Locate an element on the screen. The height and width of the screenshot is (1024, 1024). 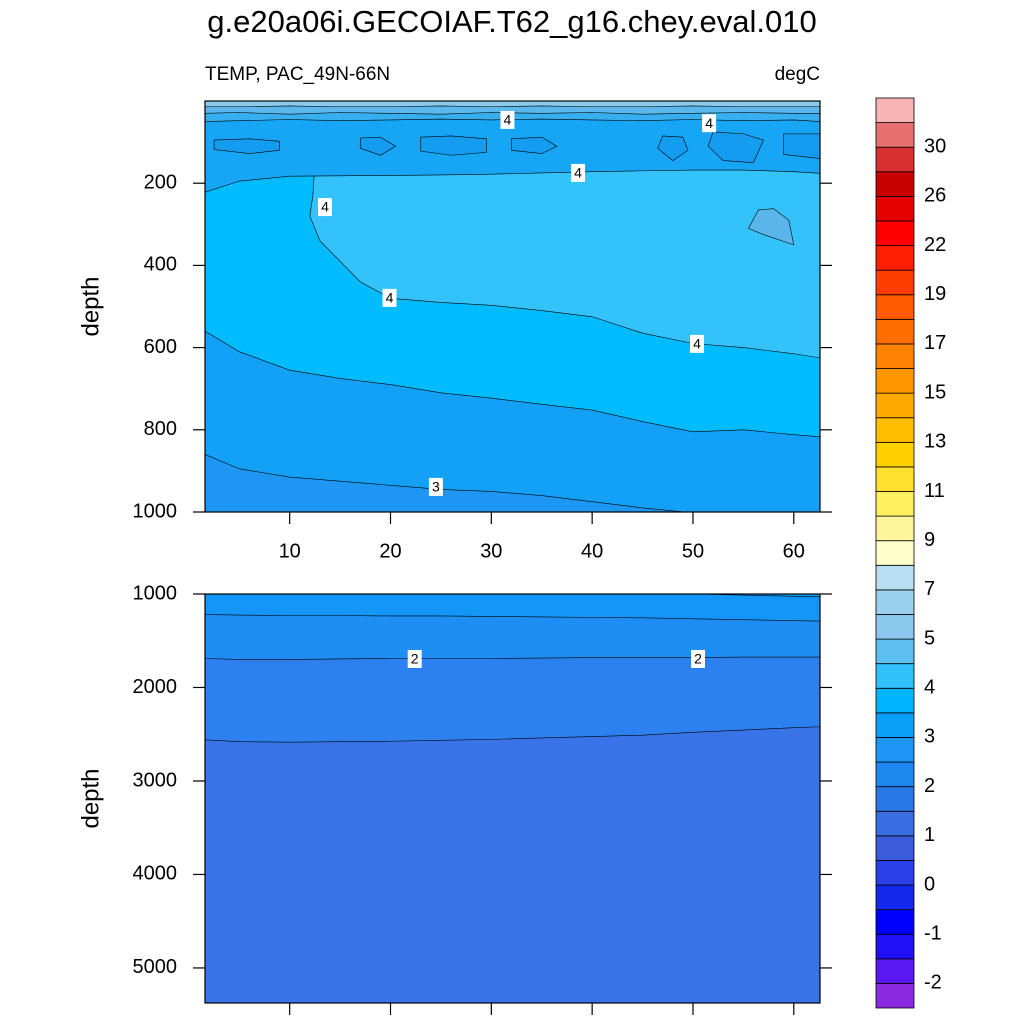
colorbar-label: 0 is located at coordinates (929, 884).